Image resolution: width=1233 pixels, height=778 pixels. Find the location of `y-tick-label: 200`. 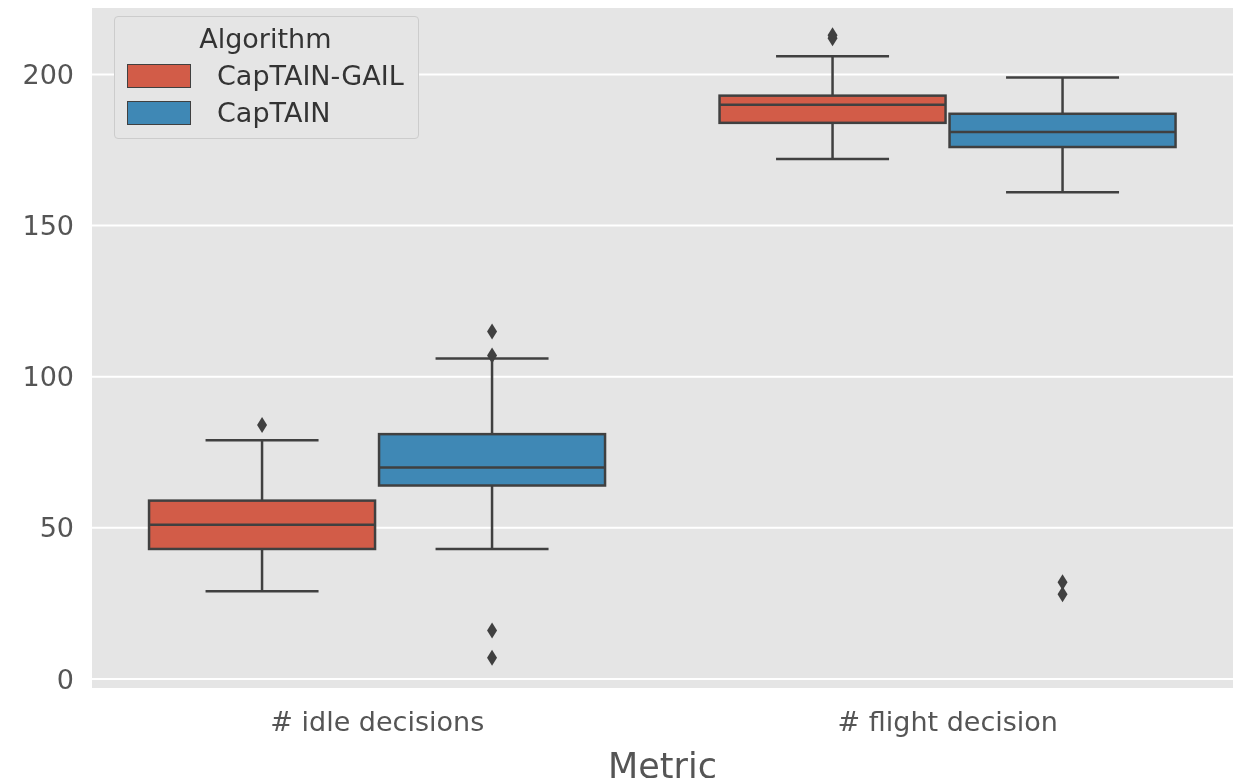

y-tick-label: 200 is located at coordinates (48, 75).